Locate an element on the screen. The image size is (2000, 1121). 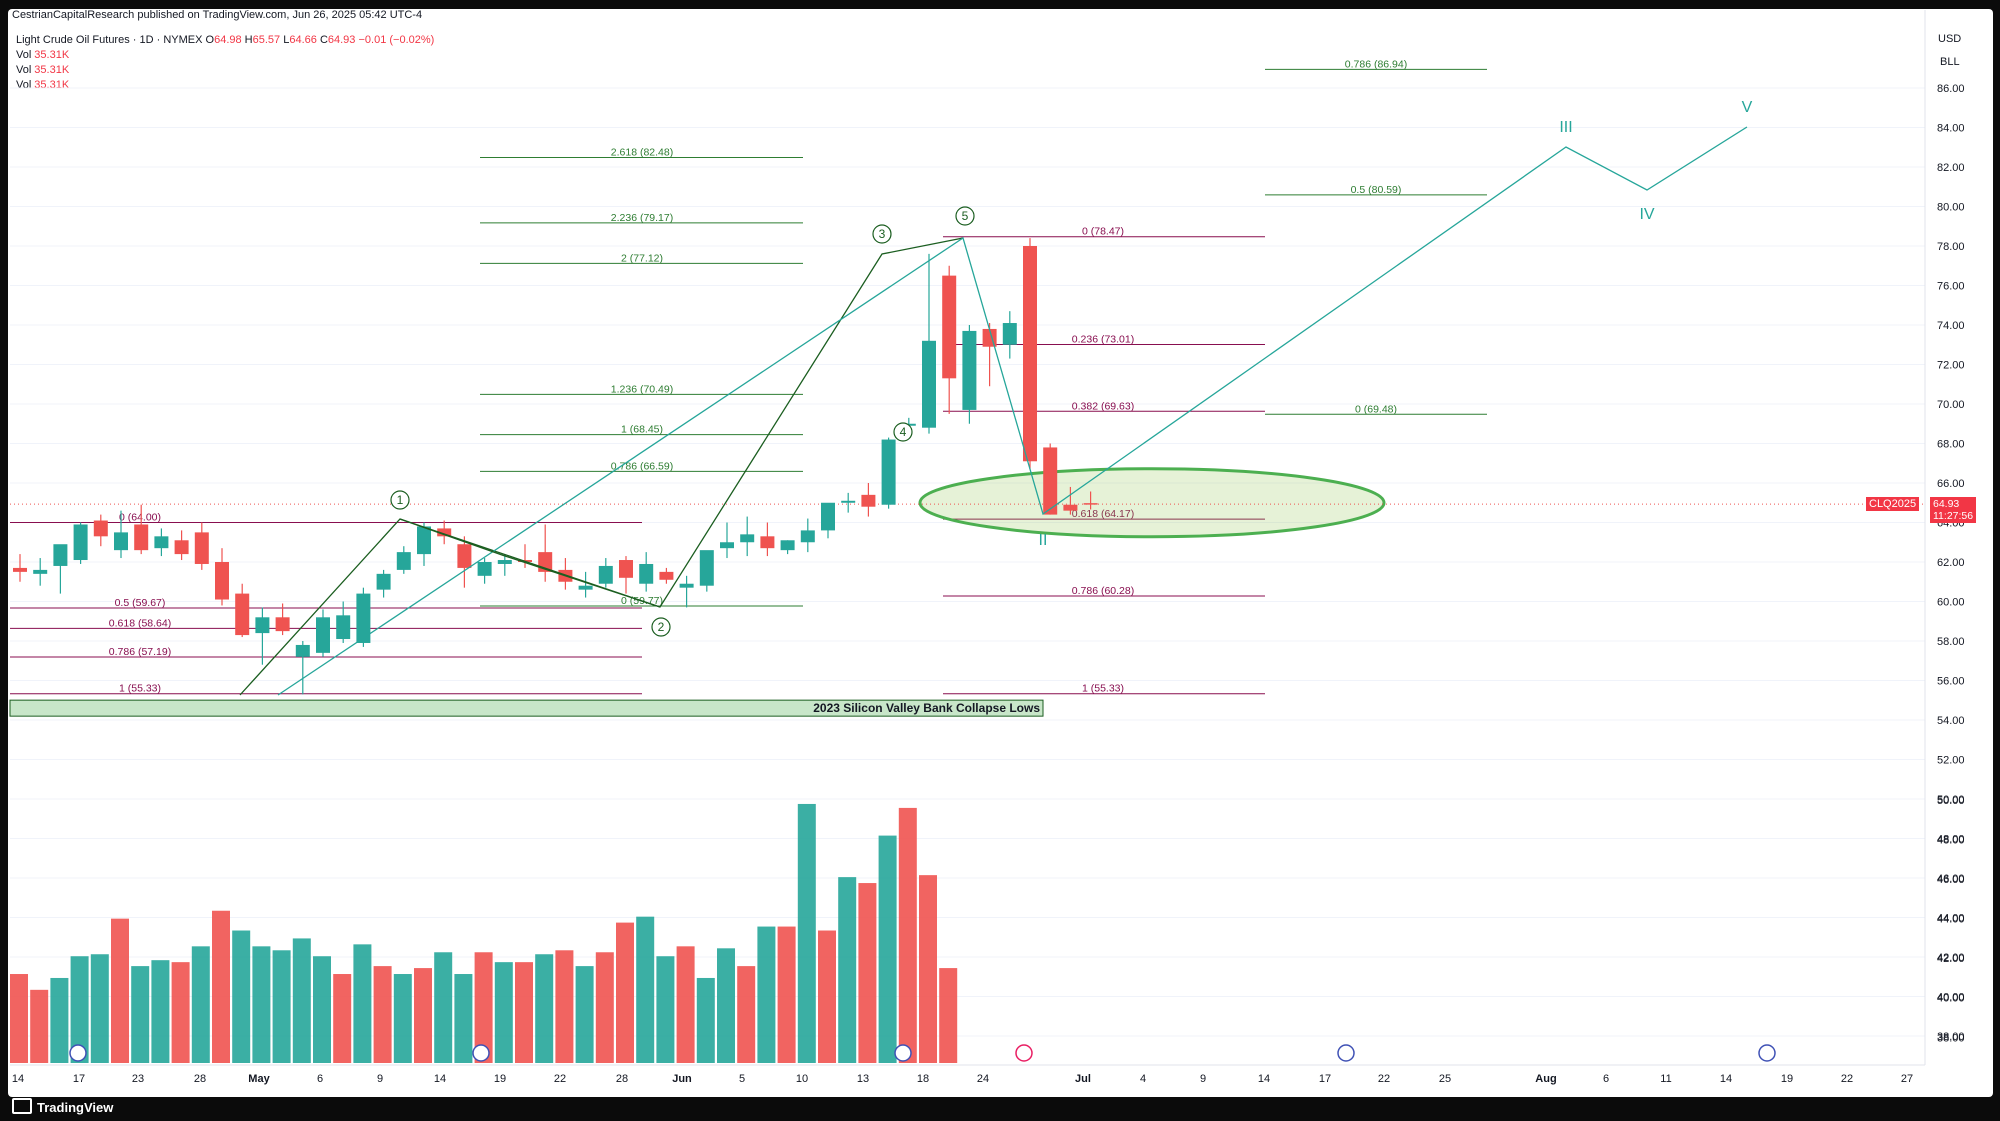
ohlc-low: 64.66 is located at coordinates (303, 40).